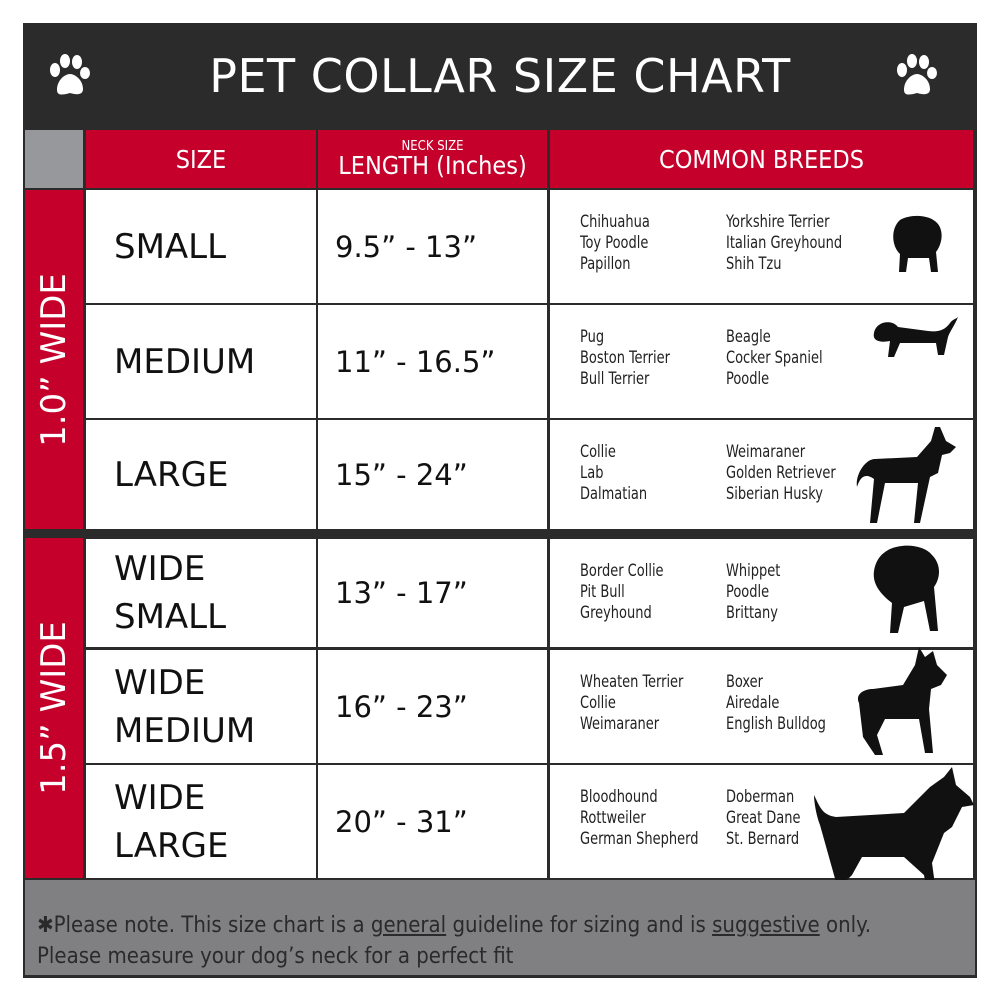 This screenshot has width=1000, height=1000. Describe the element at coordinates (776, 724) in the screenshot. I see `breed-name: English Bulldog` at that location.